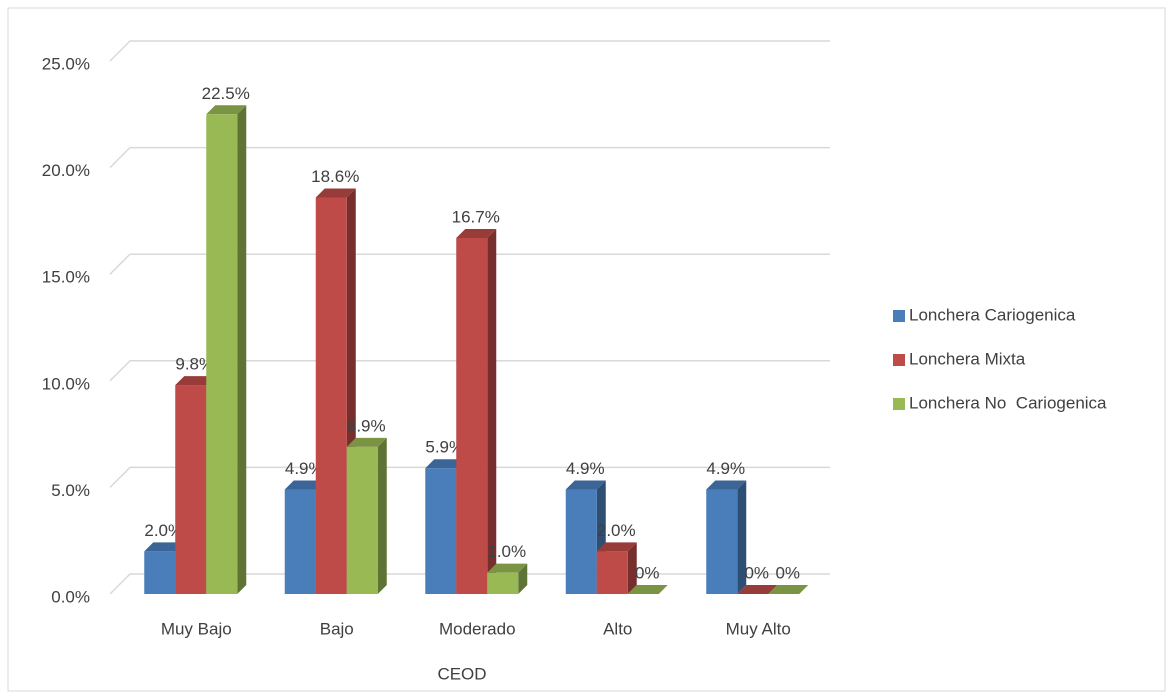 The width and height of the screenshot is (1173, 699). I want to click on legend-label: Lonchera No Cariogenica, so click(1008, 402).